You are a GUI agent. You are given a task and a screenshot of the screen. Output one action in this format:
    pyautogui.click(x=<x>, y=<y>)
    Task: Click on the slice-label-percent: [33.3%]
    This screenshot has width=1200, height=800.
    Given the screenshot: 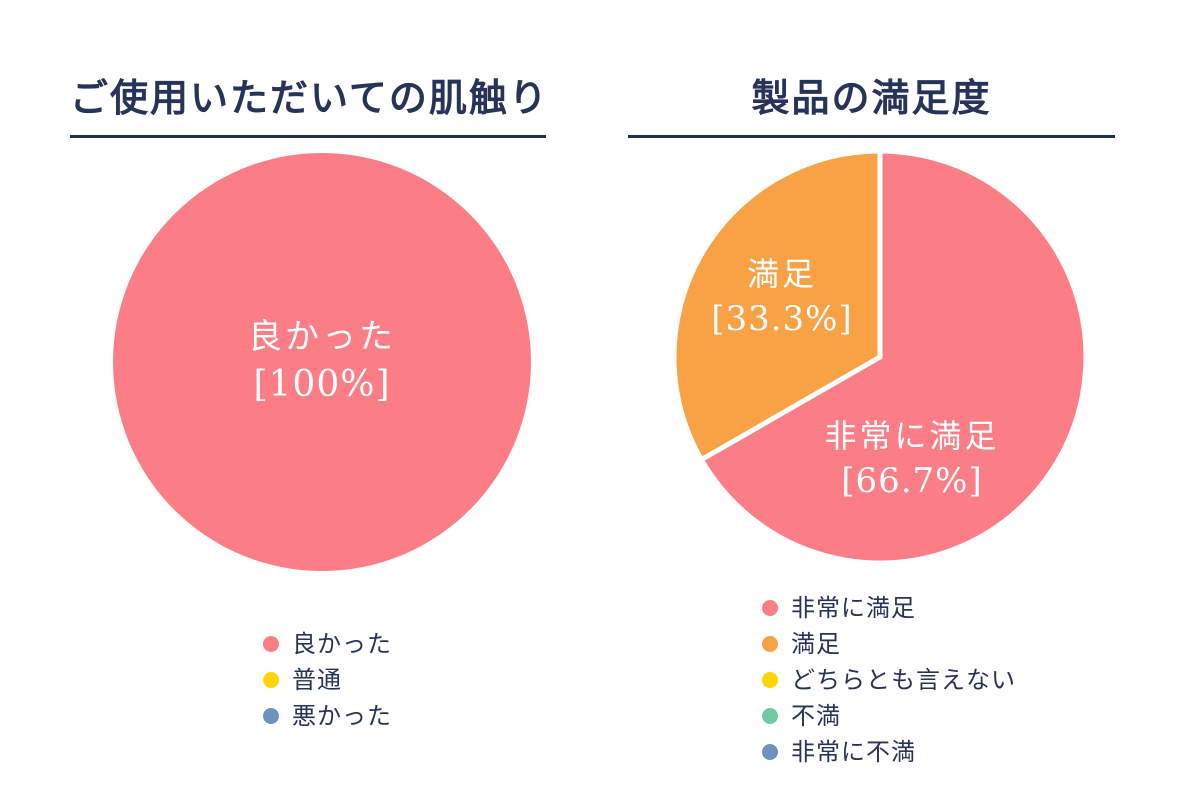 What is the action you would take?
    pyautogui.click(x=782, y=319)
    